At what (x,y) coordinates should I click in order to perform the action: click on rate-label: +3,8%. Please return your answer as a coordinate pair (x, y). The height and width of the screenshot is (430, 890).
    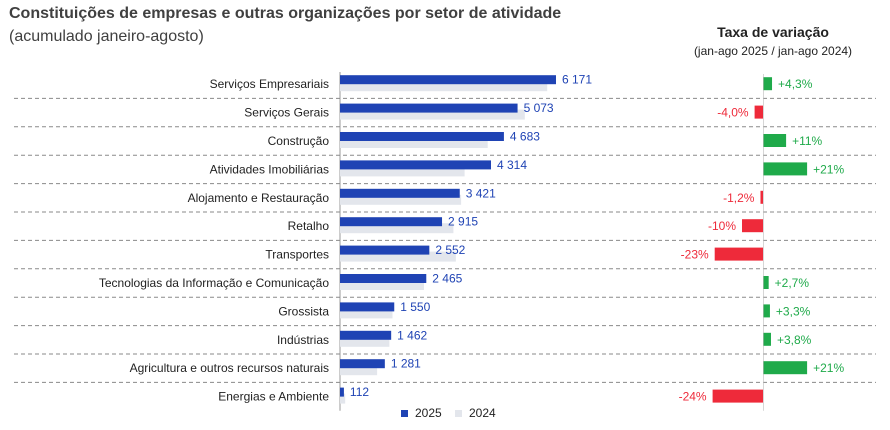
    Looking at the image, I should click on (794, 340).